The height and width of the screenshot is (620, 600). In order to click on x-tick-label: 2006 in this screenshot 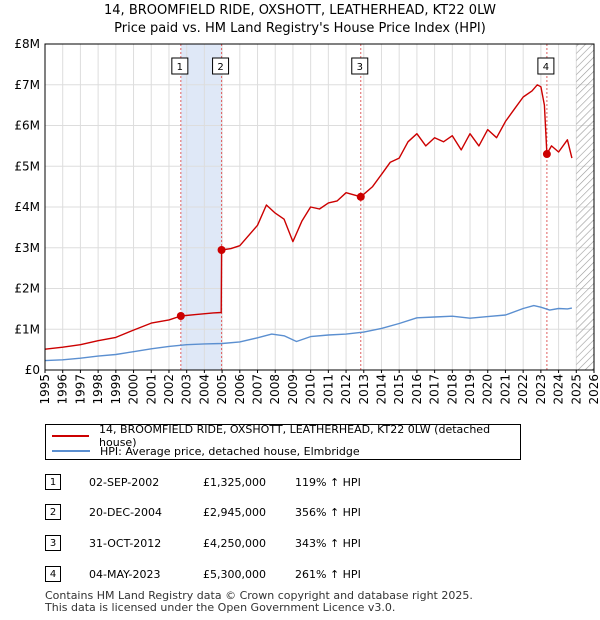, I will do `click(240, 389)`.